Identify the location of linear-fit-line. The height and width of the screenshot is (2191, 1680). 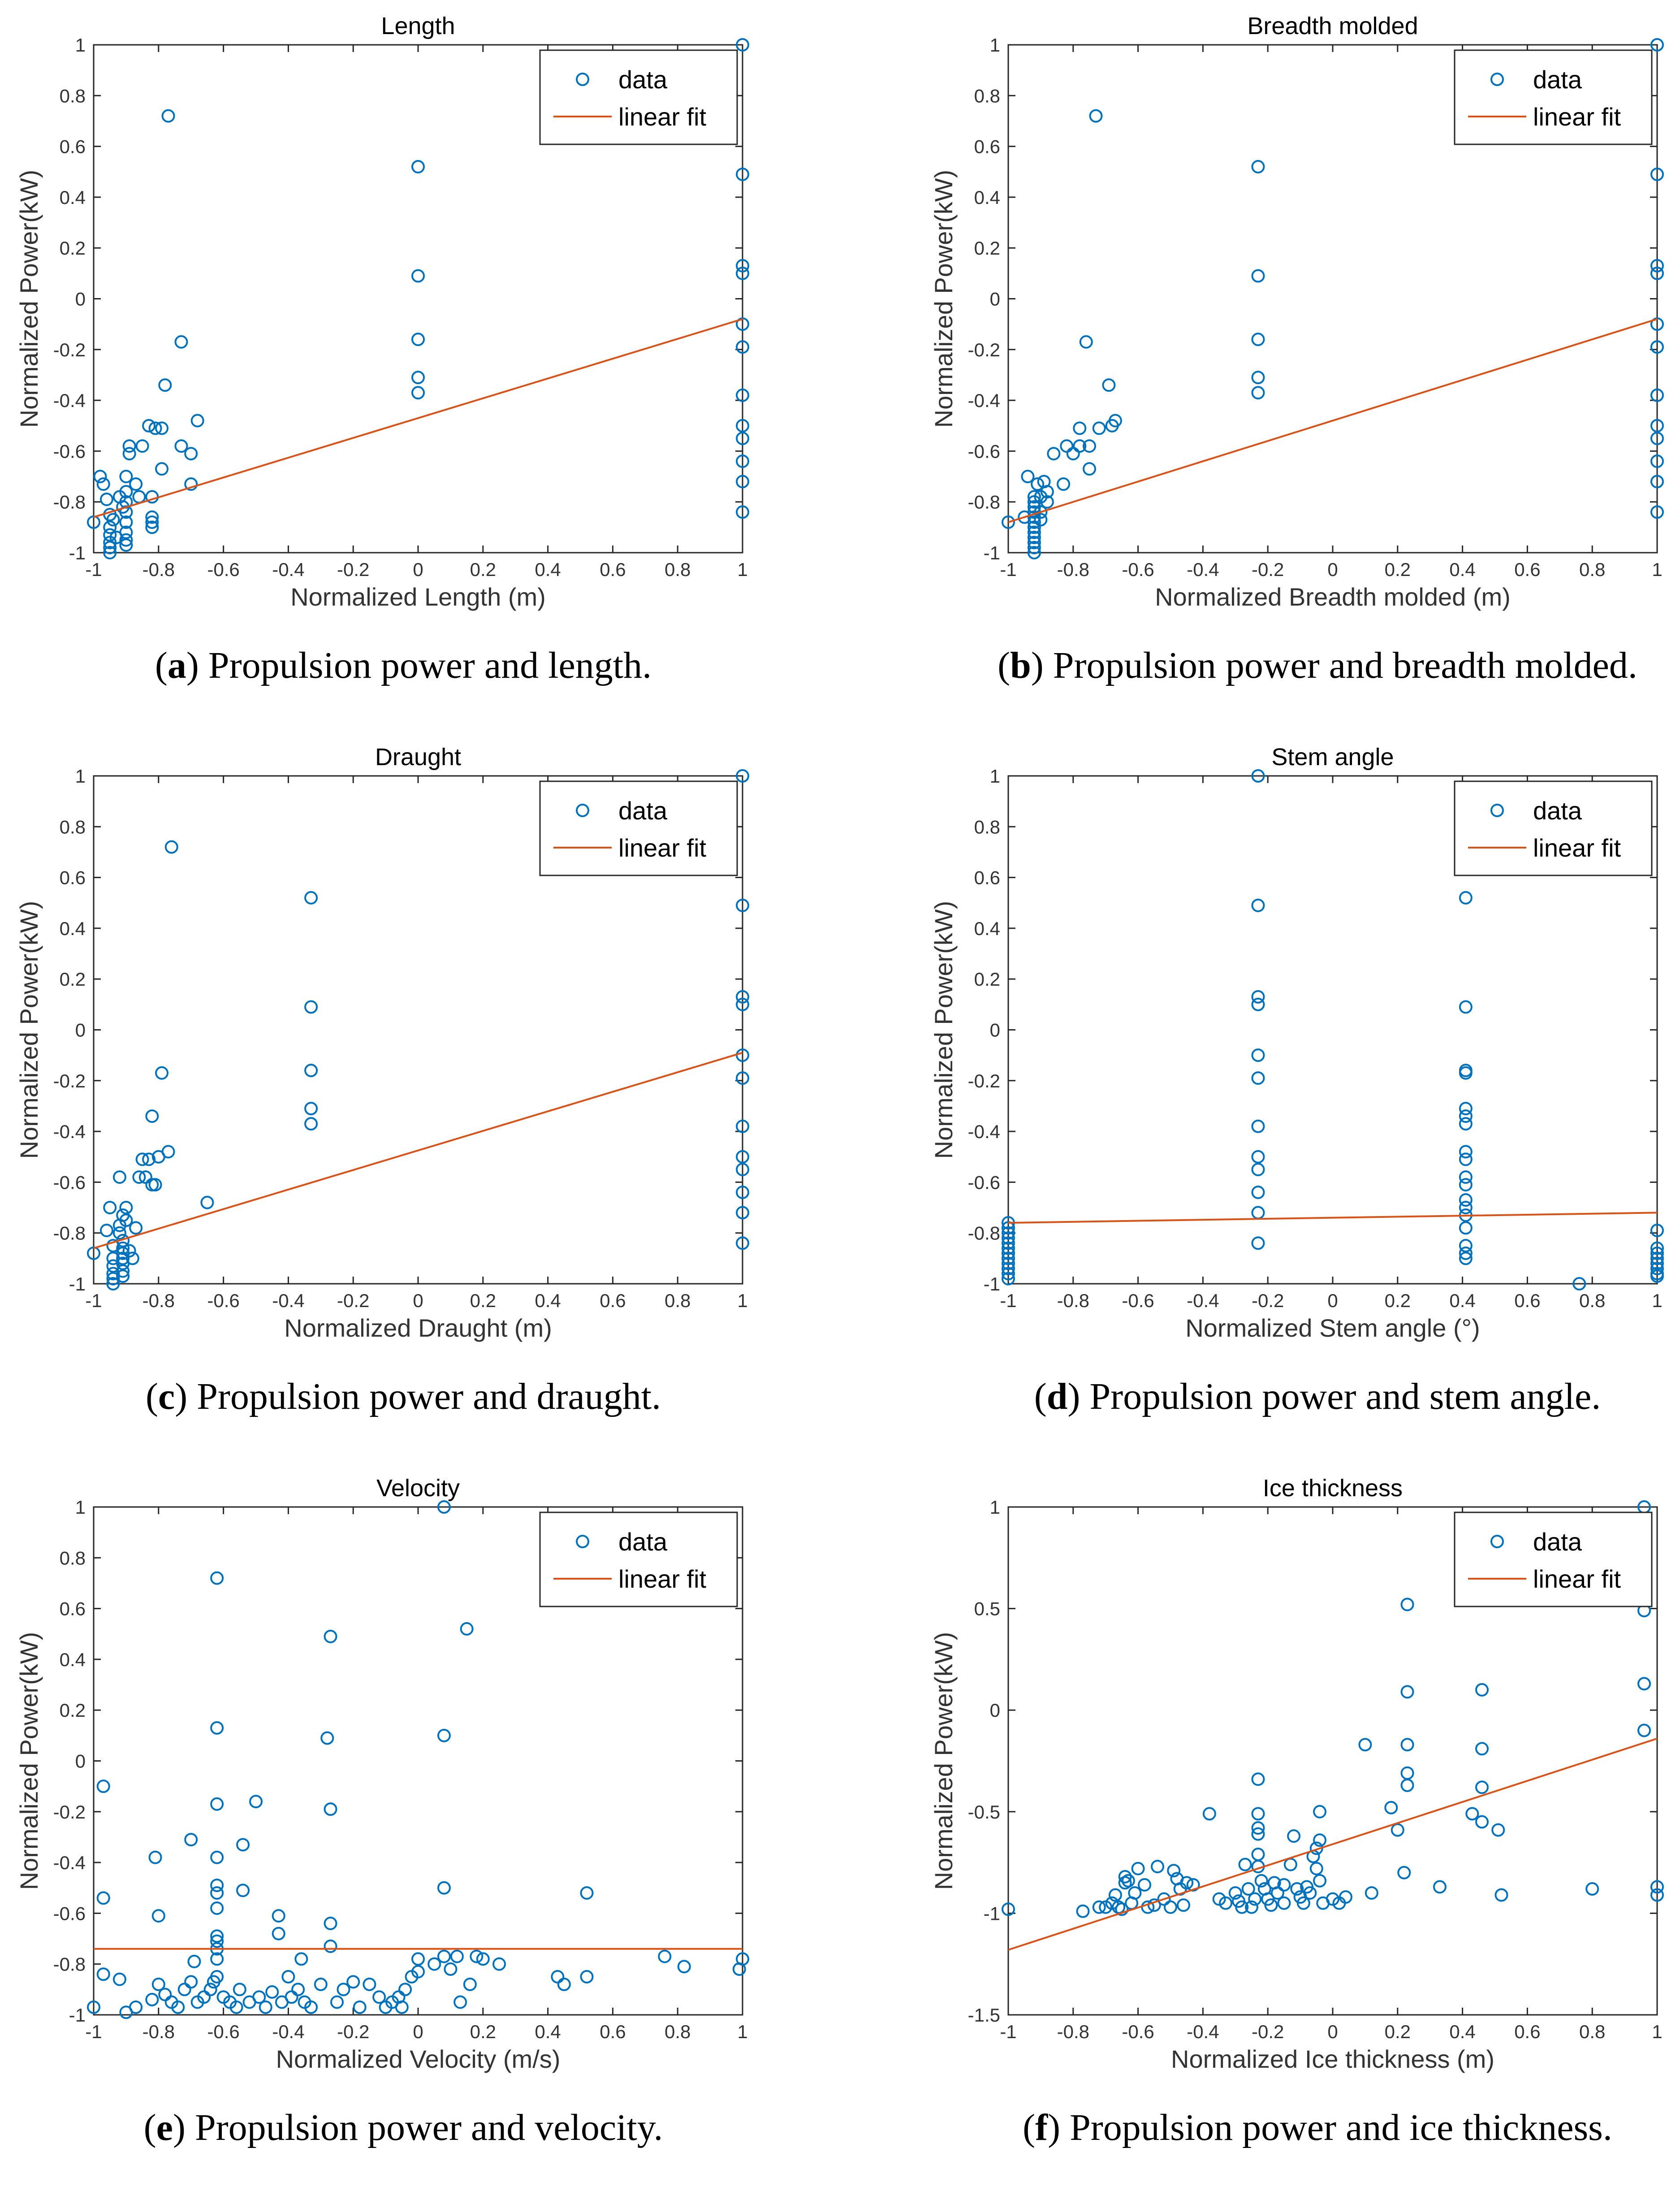
(418, 1150).